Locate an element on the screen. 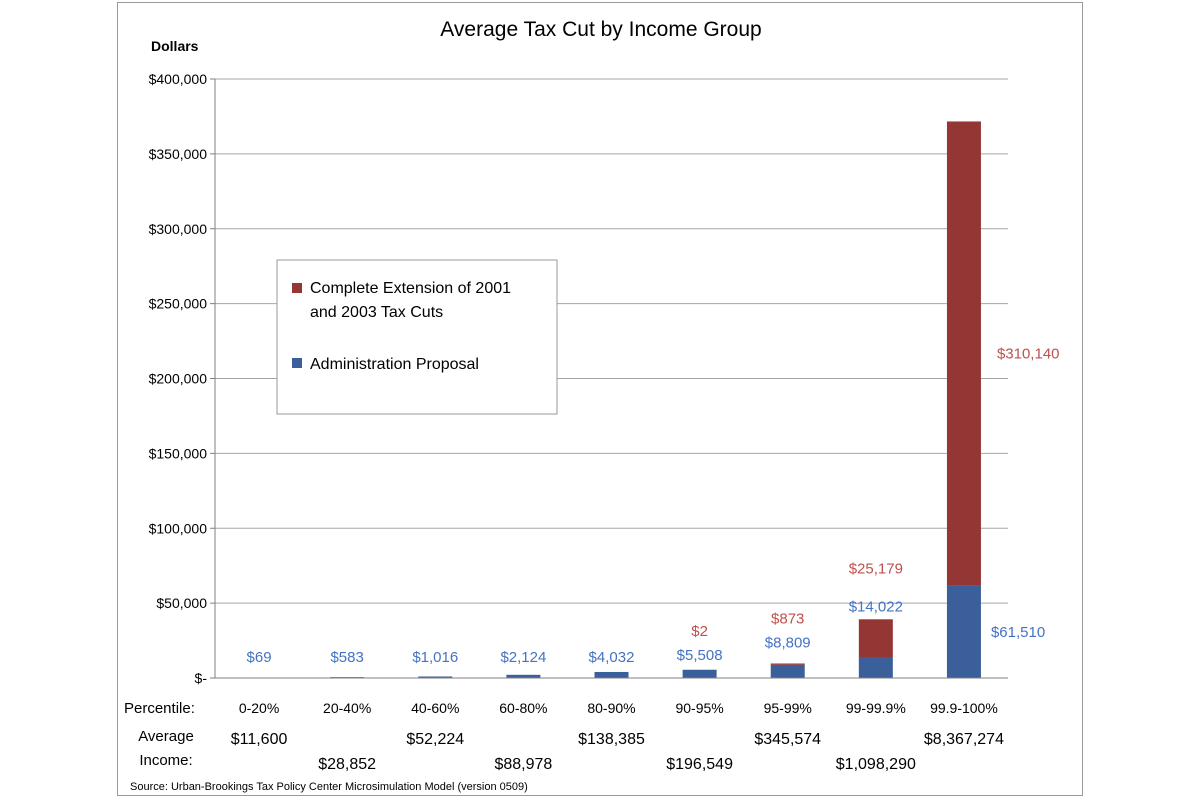 The width and height of the screenshot is (1200, 800). income-row-label-line1: Average is located at coordinates (166, 736).